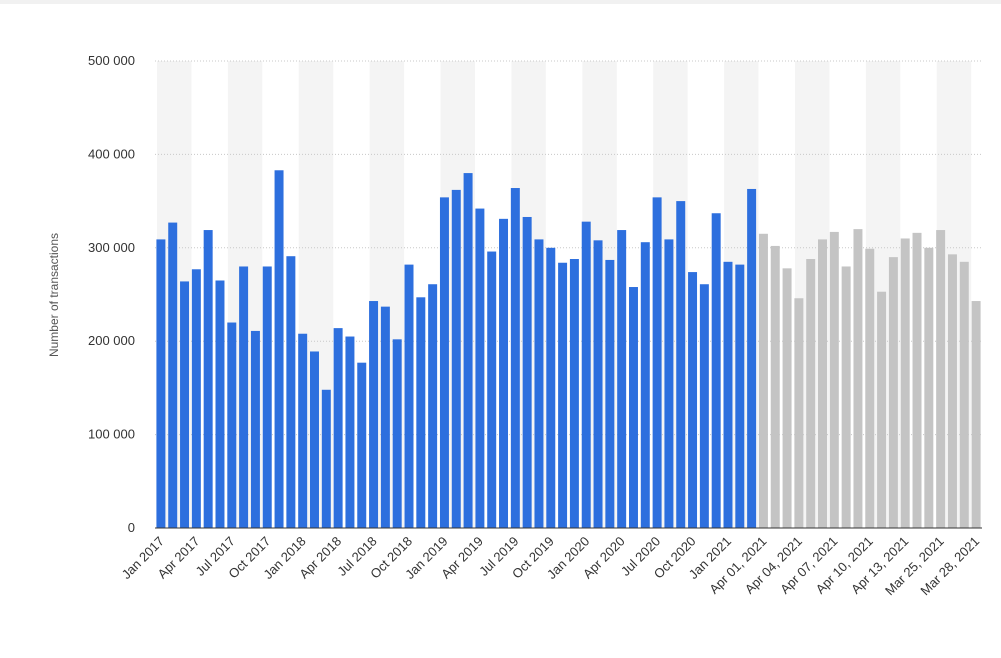  Describe the element at coordinates (111, 340) in the screenshot. I see `y-tick-label: 200 000` at that location.